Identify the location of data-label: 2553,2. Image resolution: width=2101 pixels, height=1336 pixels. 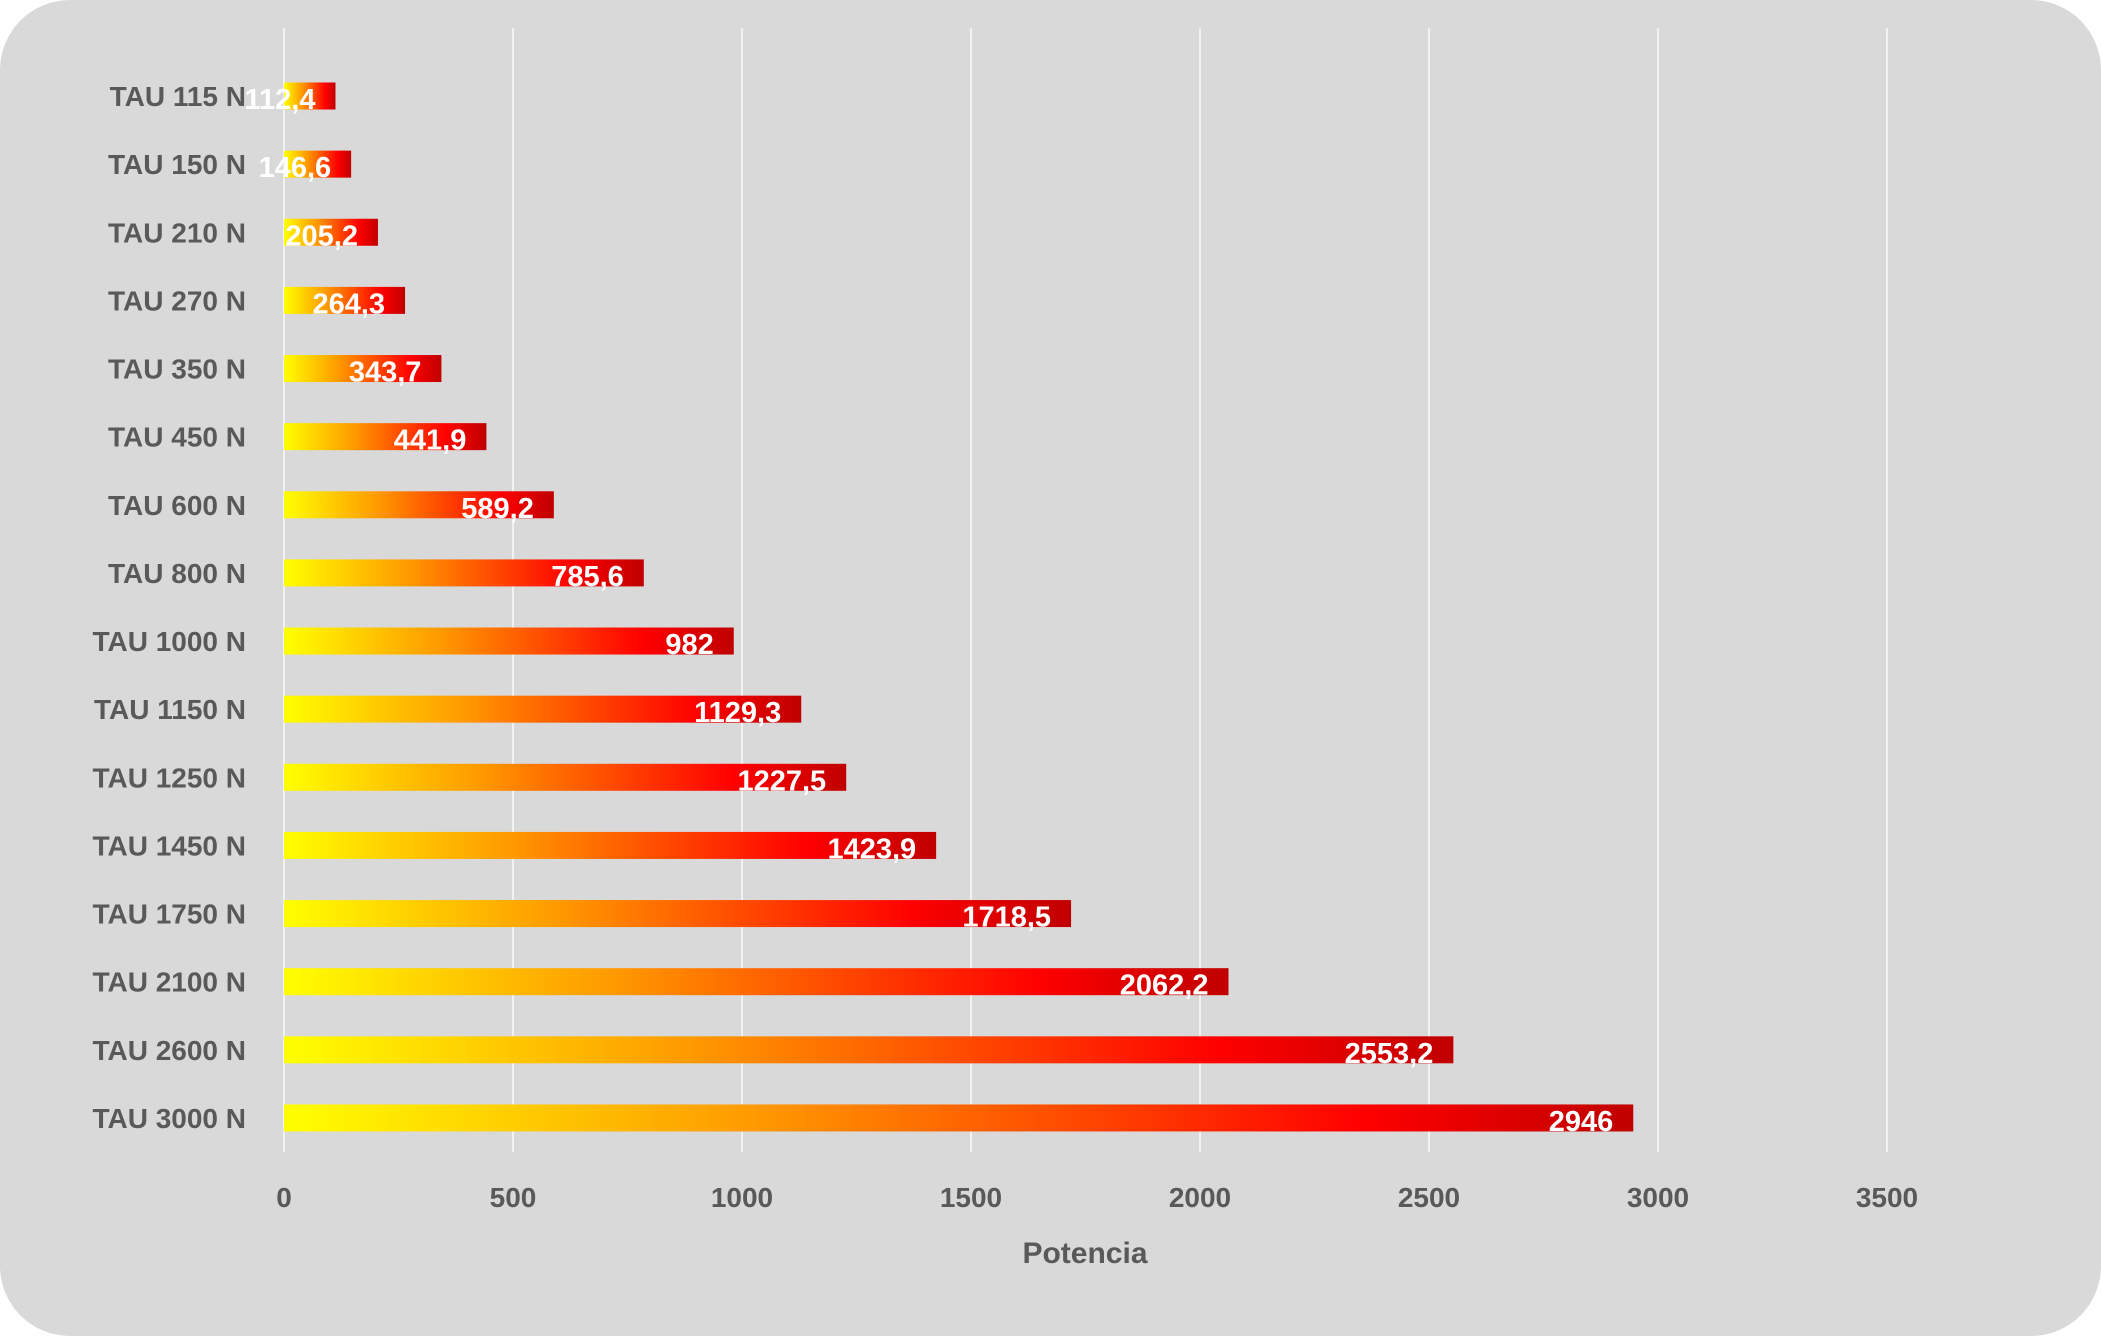
(1389, 1054).